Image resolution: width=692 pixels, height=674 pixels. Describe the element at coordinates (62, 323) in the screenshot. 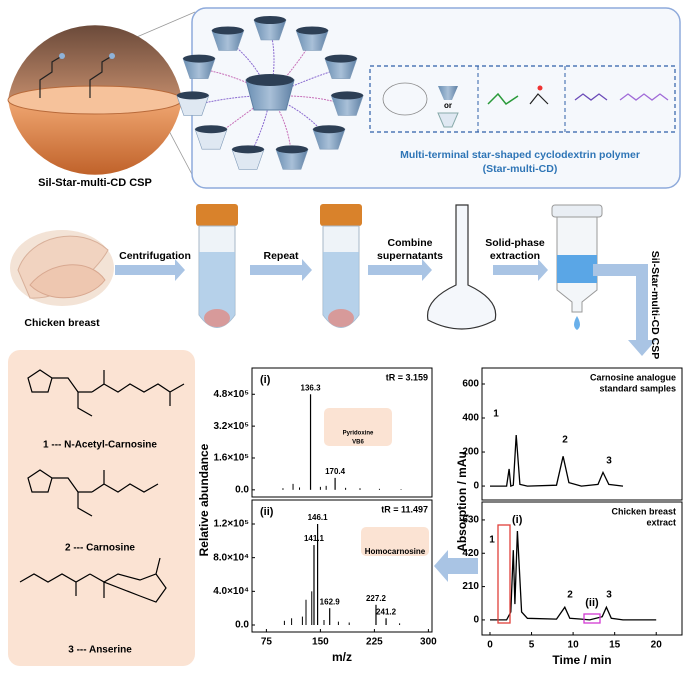

I see `sample-label: Chicken breast` at that location.